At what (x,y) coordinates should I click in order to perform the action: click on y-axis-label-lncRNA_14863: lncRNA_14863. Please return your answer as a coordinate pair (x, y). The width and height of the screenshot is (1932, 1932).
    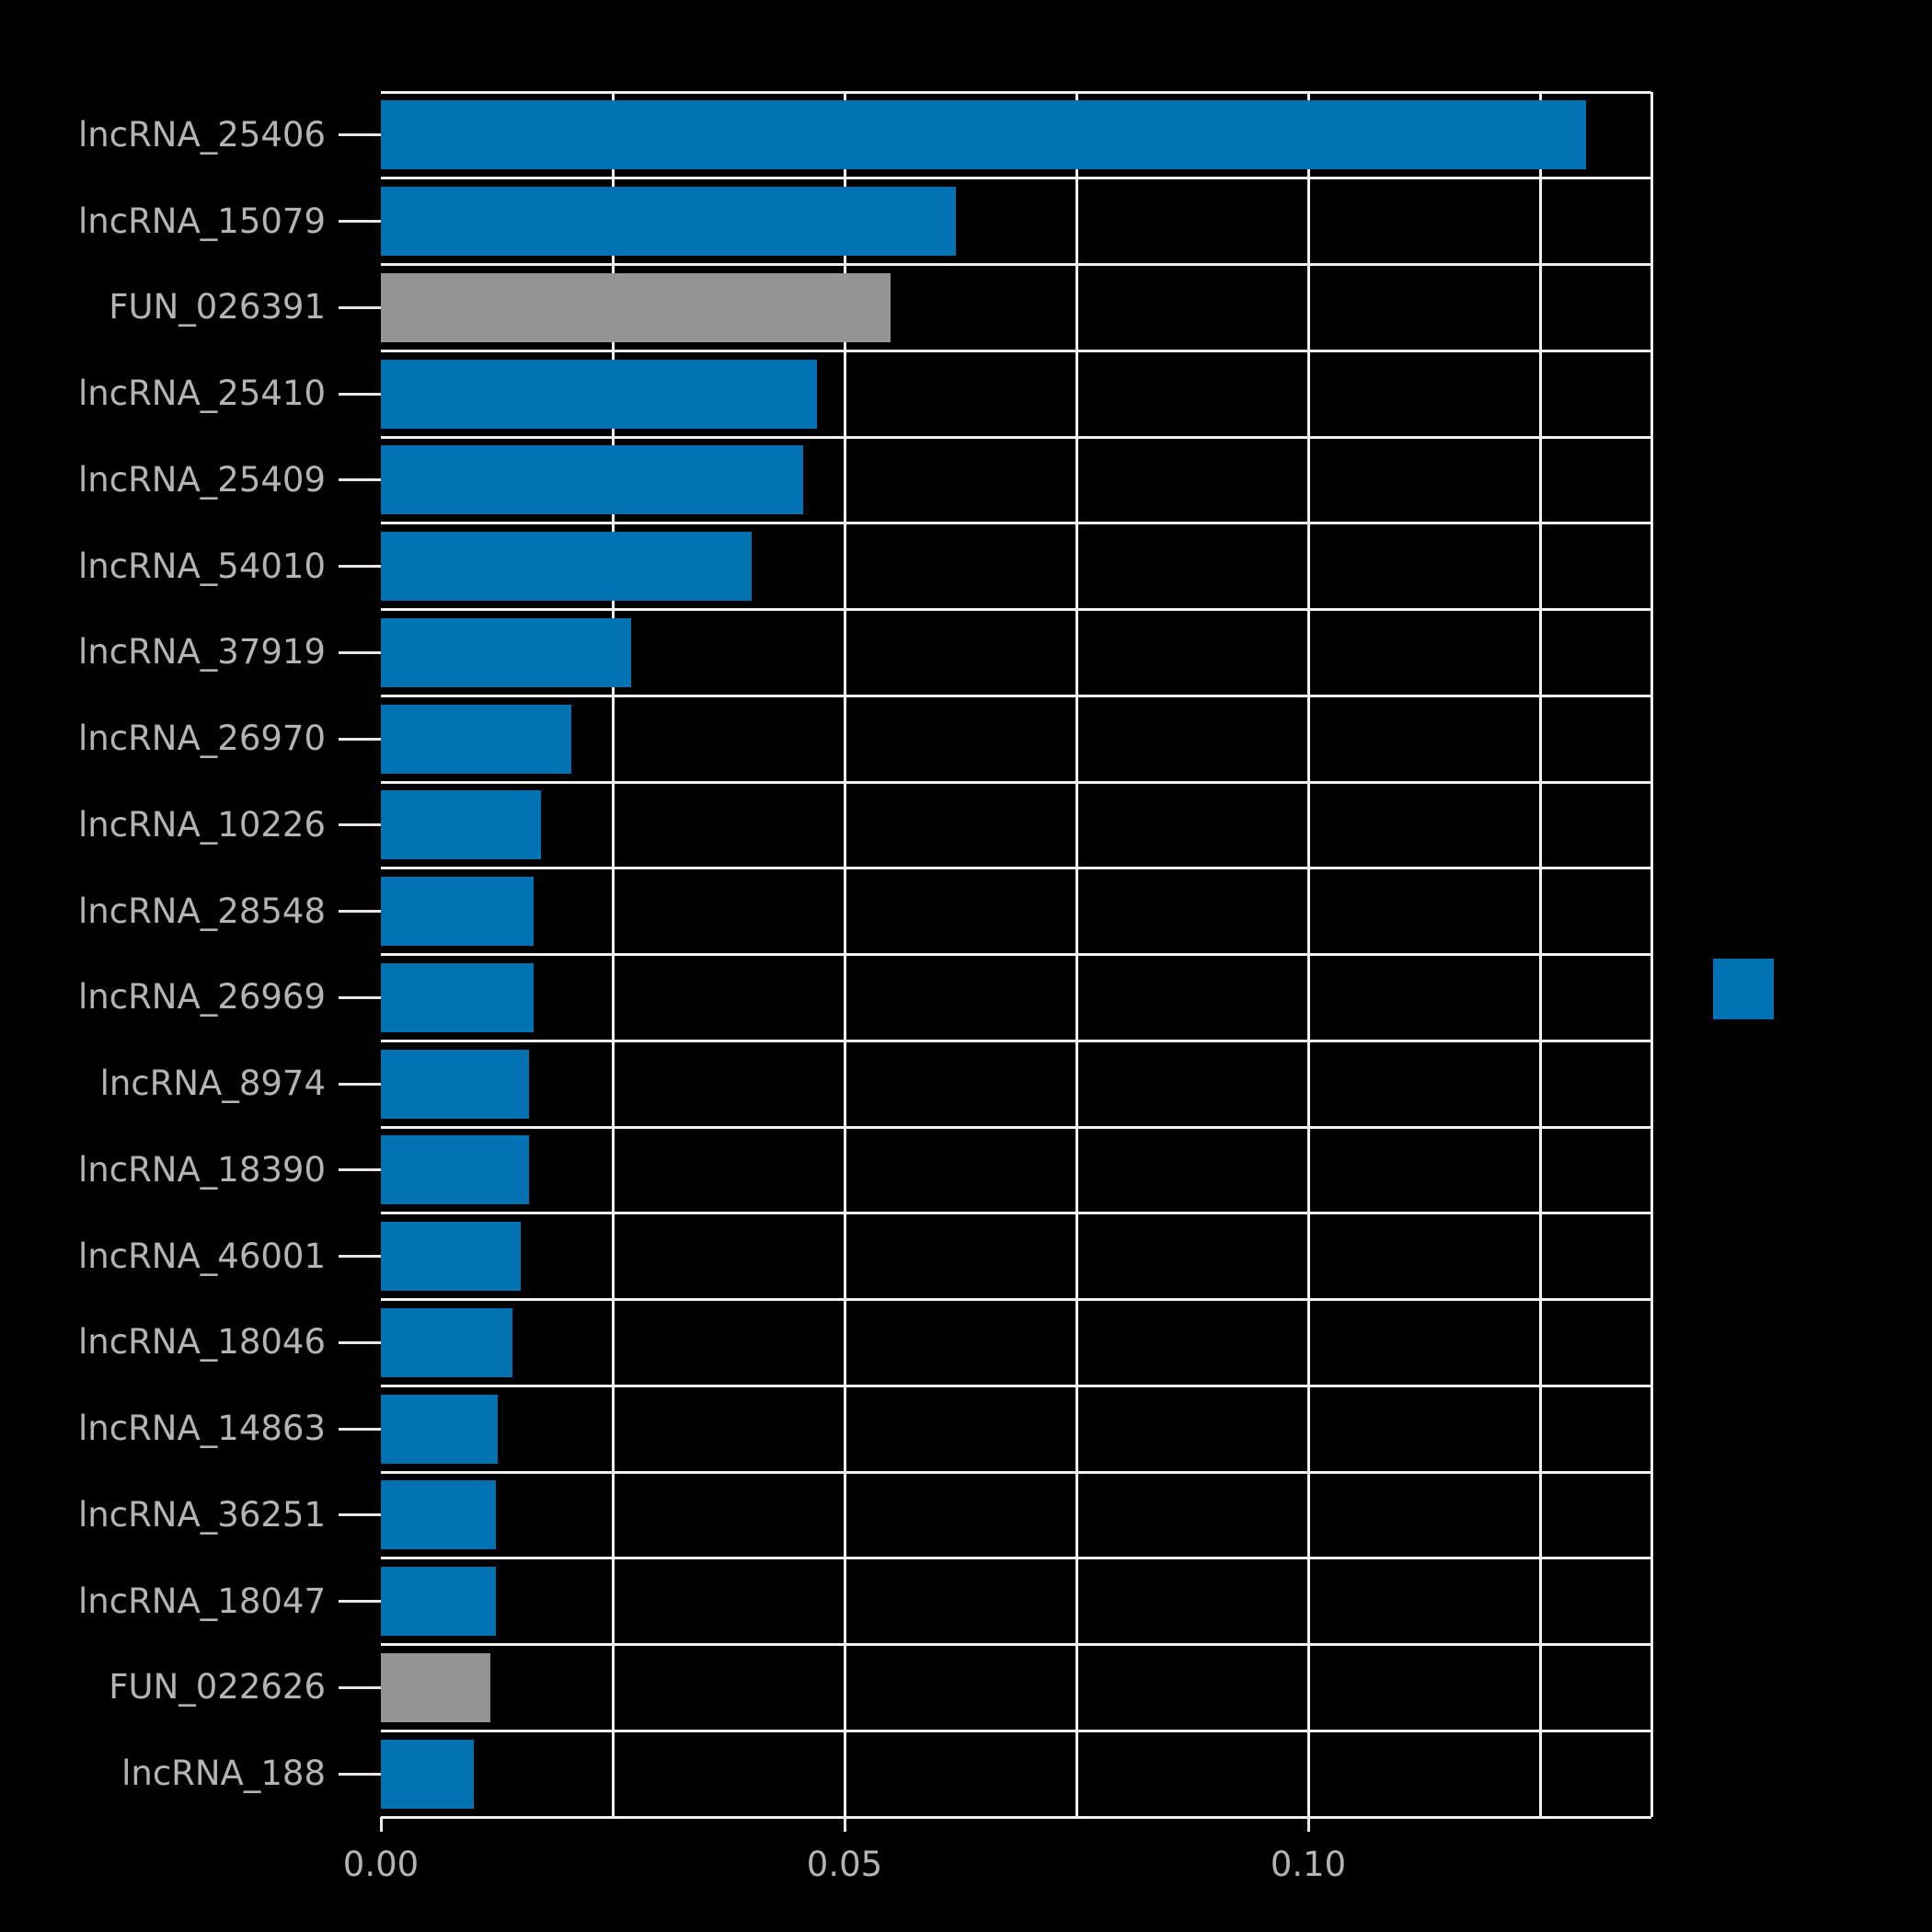
    Looking at the image, I should click on (202, 1429).